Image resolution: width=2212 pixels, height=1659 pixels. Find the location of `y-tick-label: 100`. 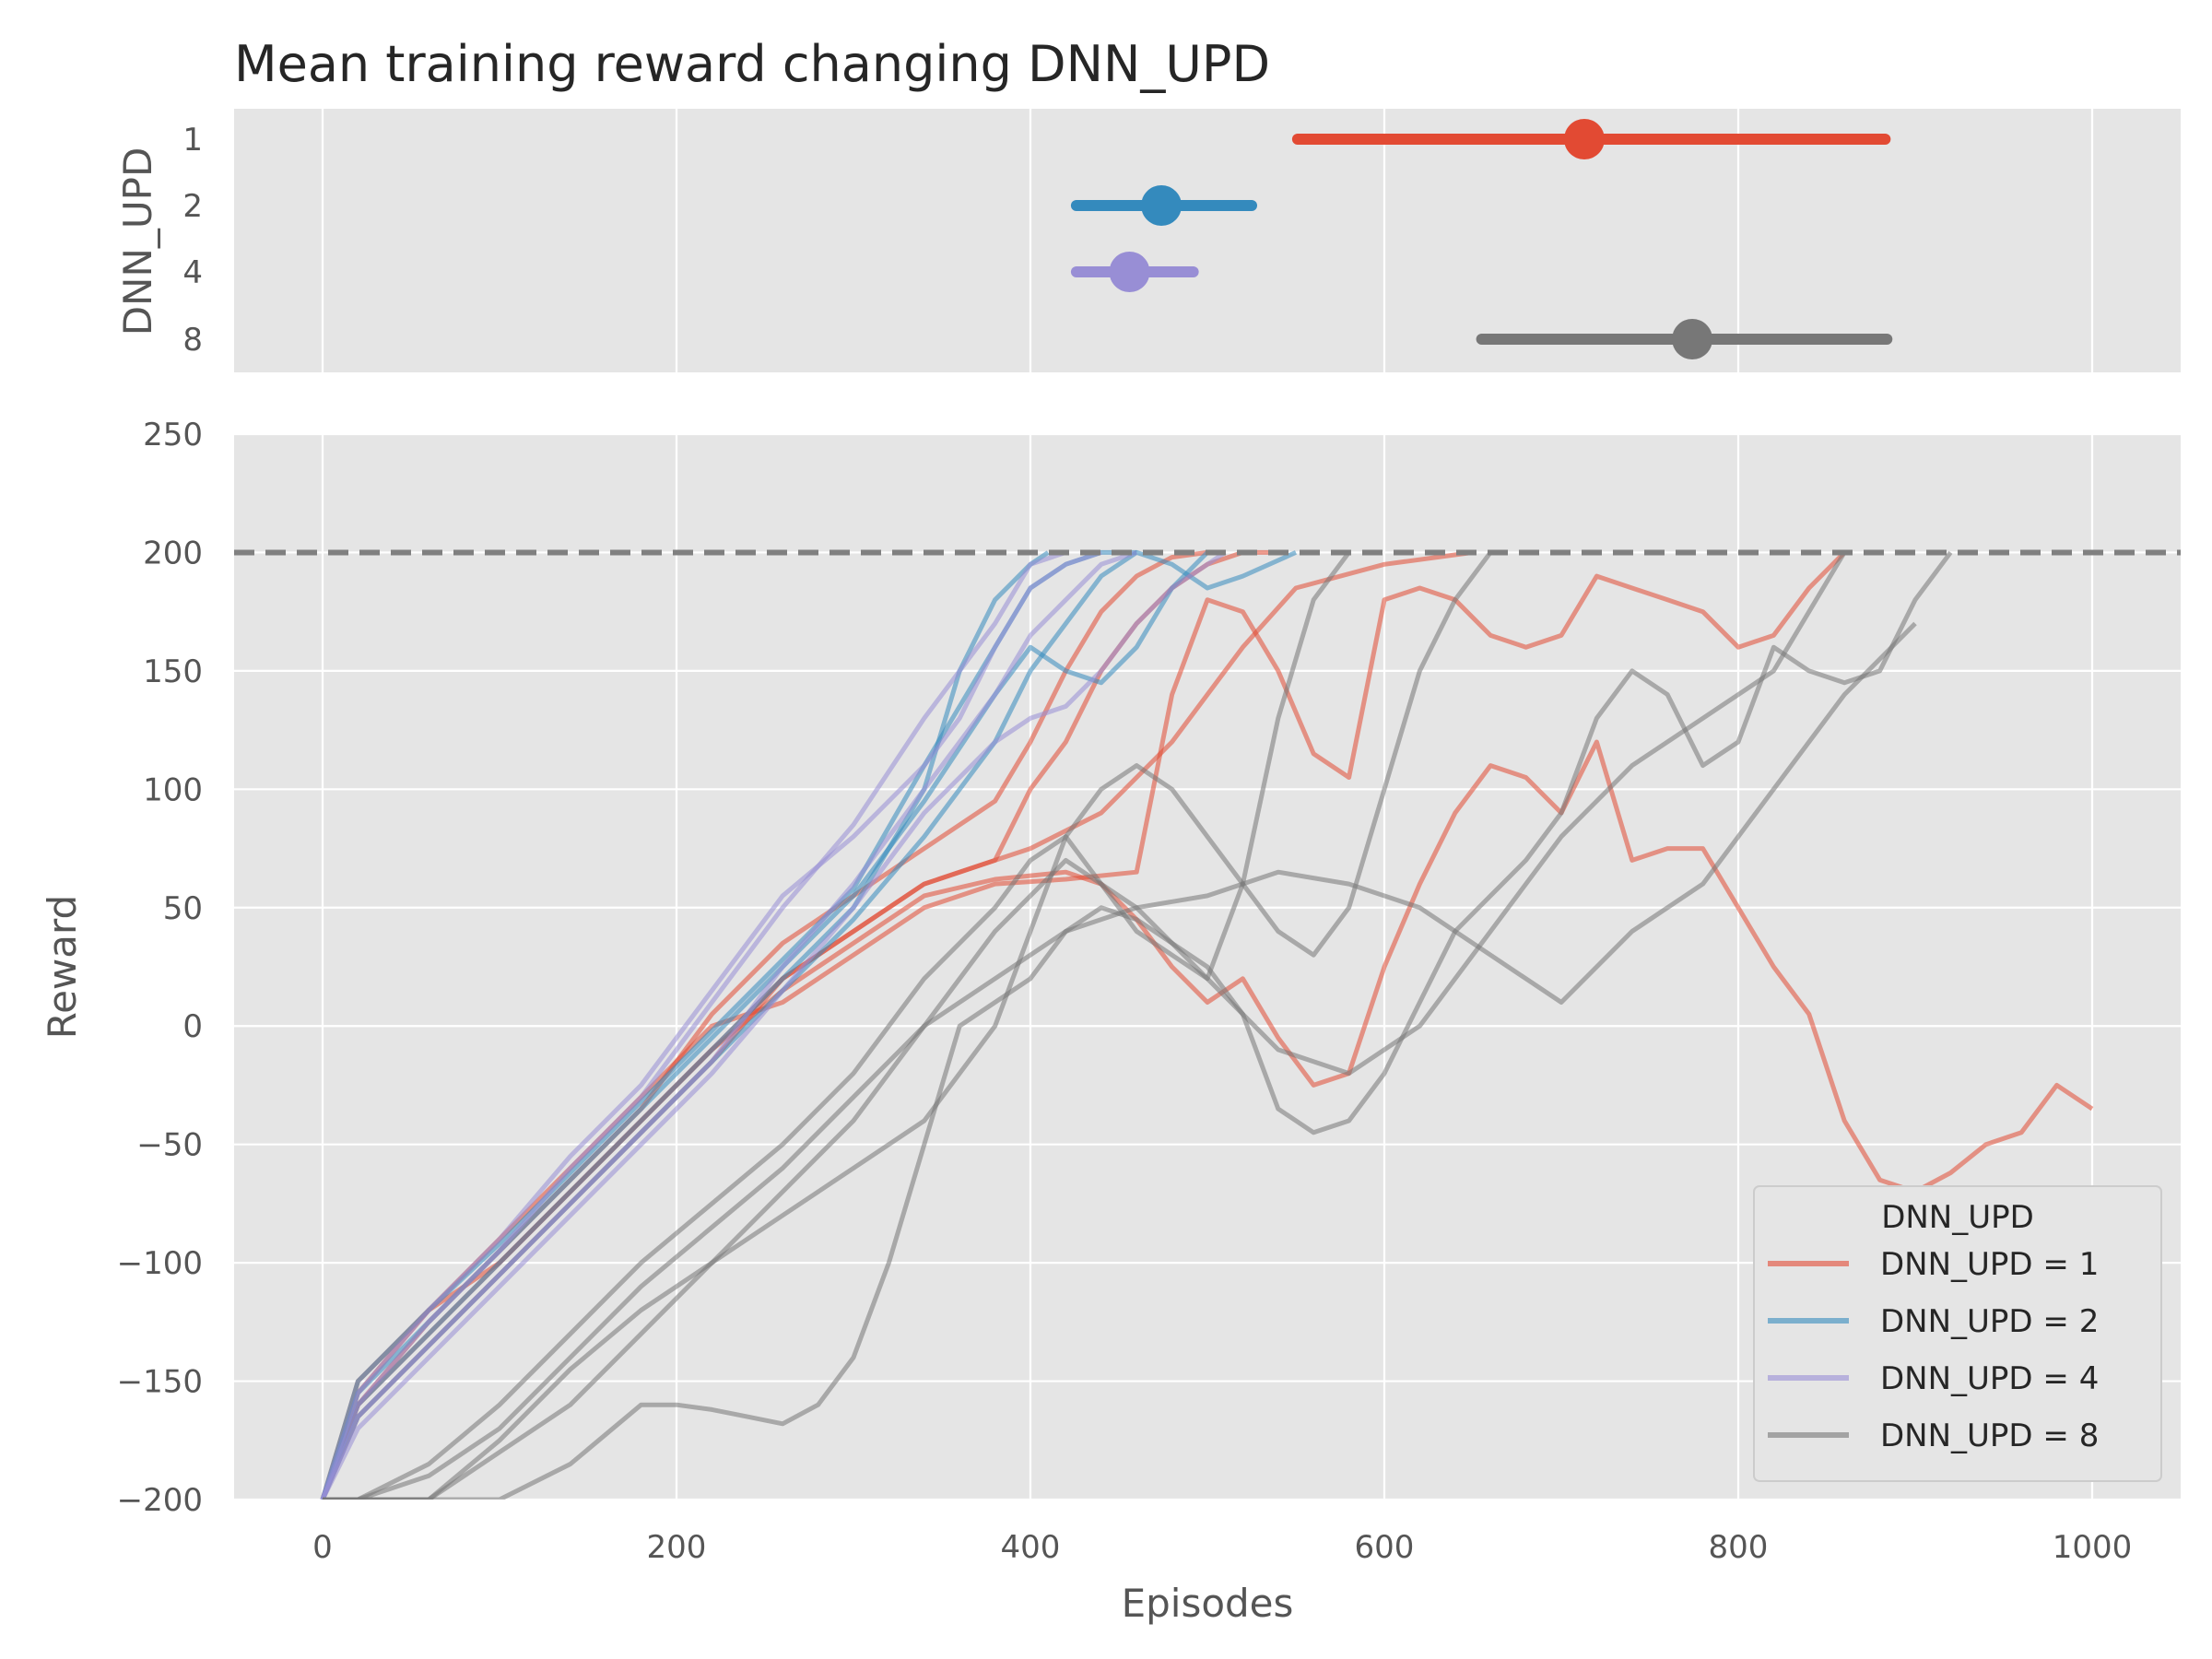

y-tick-label: 100 is located at coordinates (173, 789).